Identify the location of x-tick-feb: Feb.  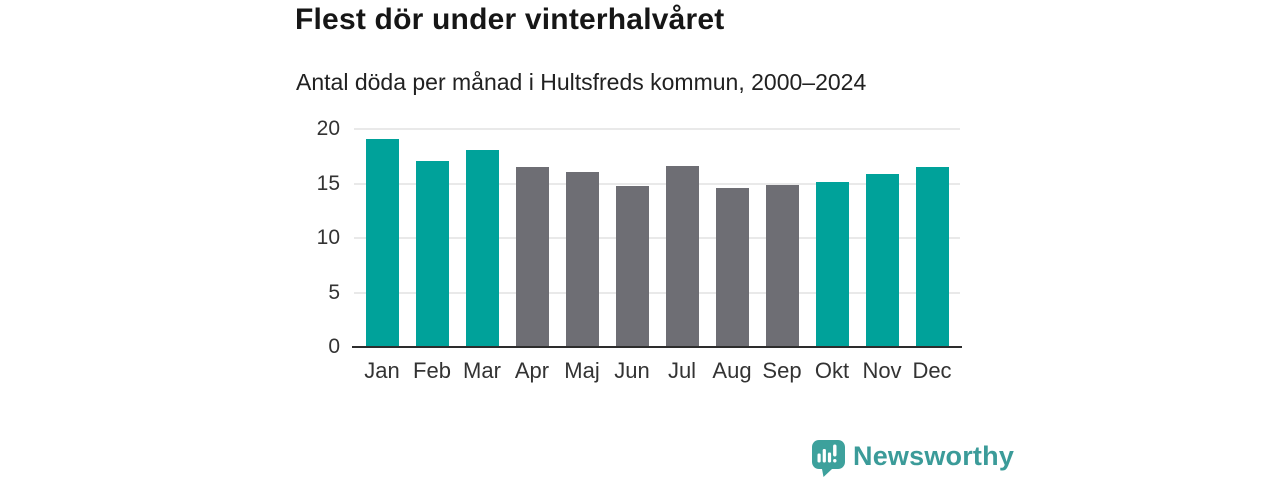
(432, 370).